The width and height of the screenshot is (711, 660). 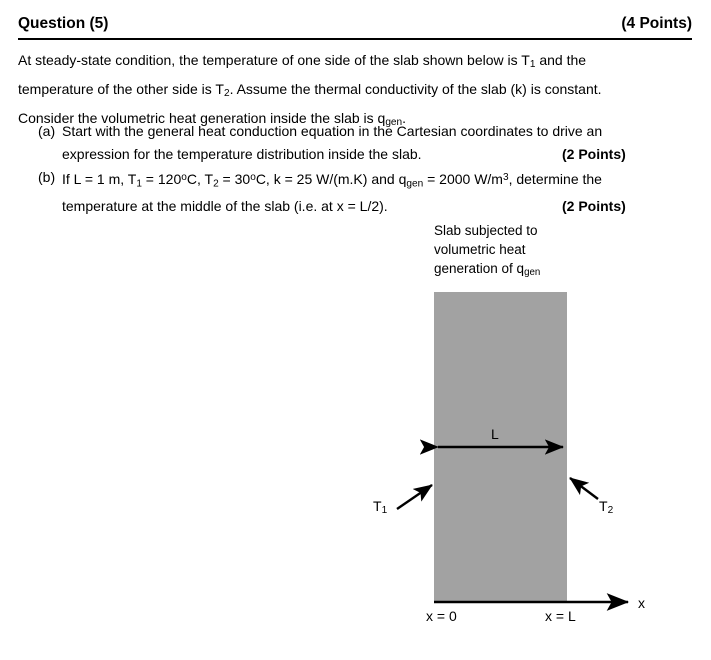 I want to click on part-b-sub-t1: 1, so click(x=139, y=184).